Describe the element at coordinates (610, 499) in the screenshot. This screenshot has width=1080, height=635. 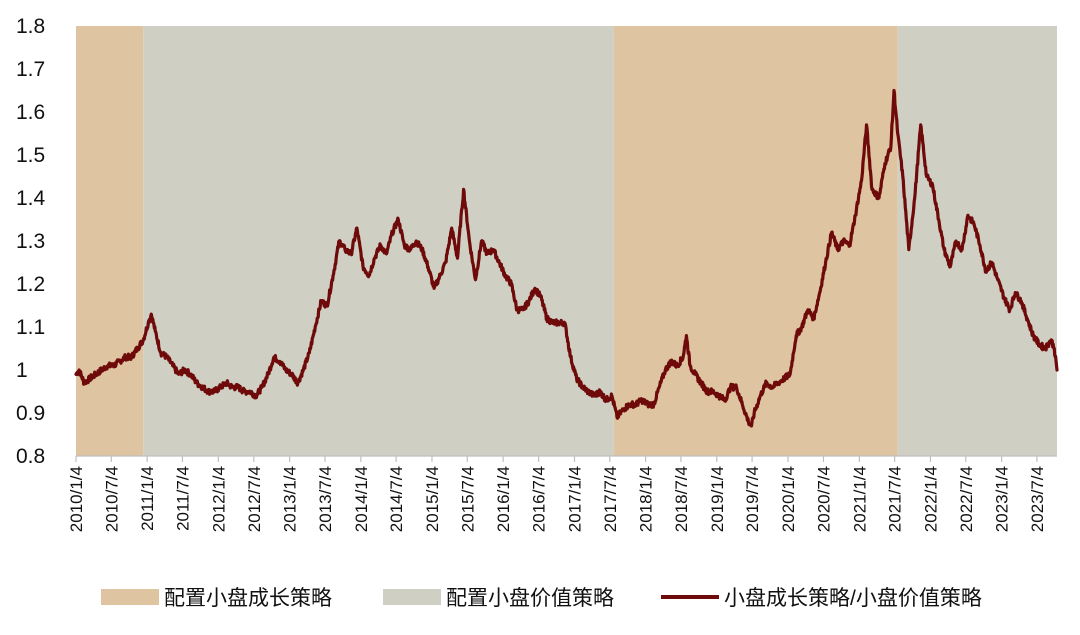
I see `x-tick-label: 2017/7/4` at that location.